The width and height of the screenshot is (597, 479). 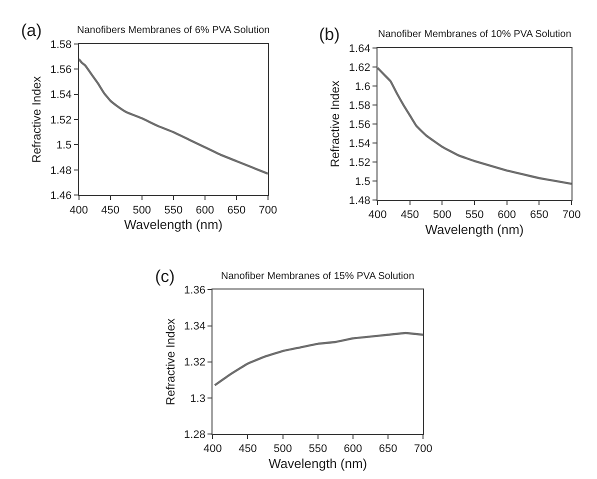 I want to click on chart-title: Nanofiber Membranes of 15% PVA Solution, so click(x=317, y=276).